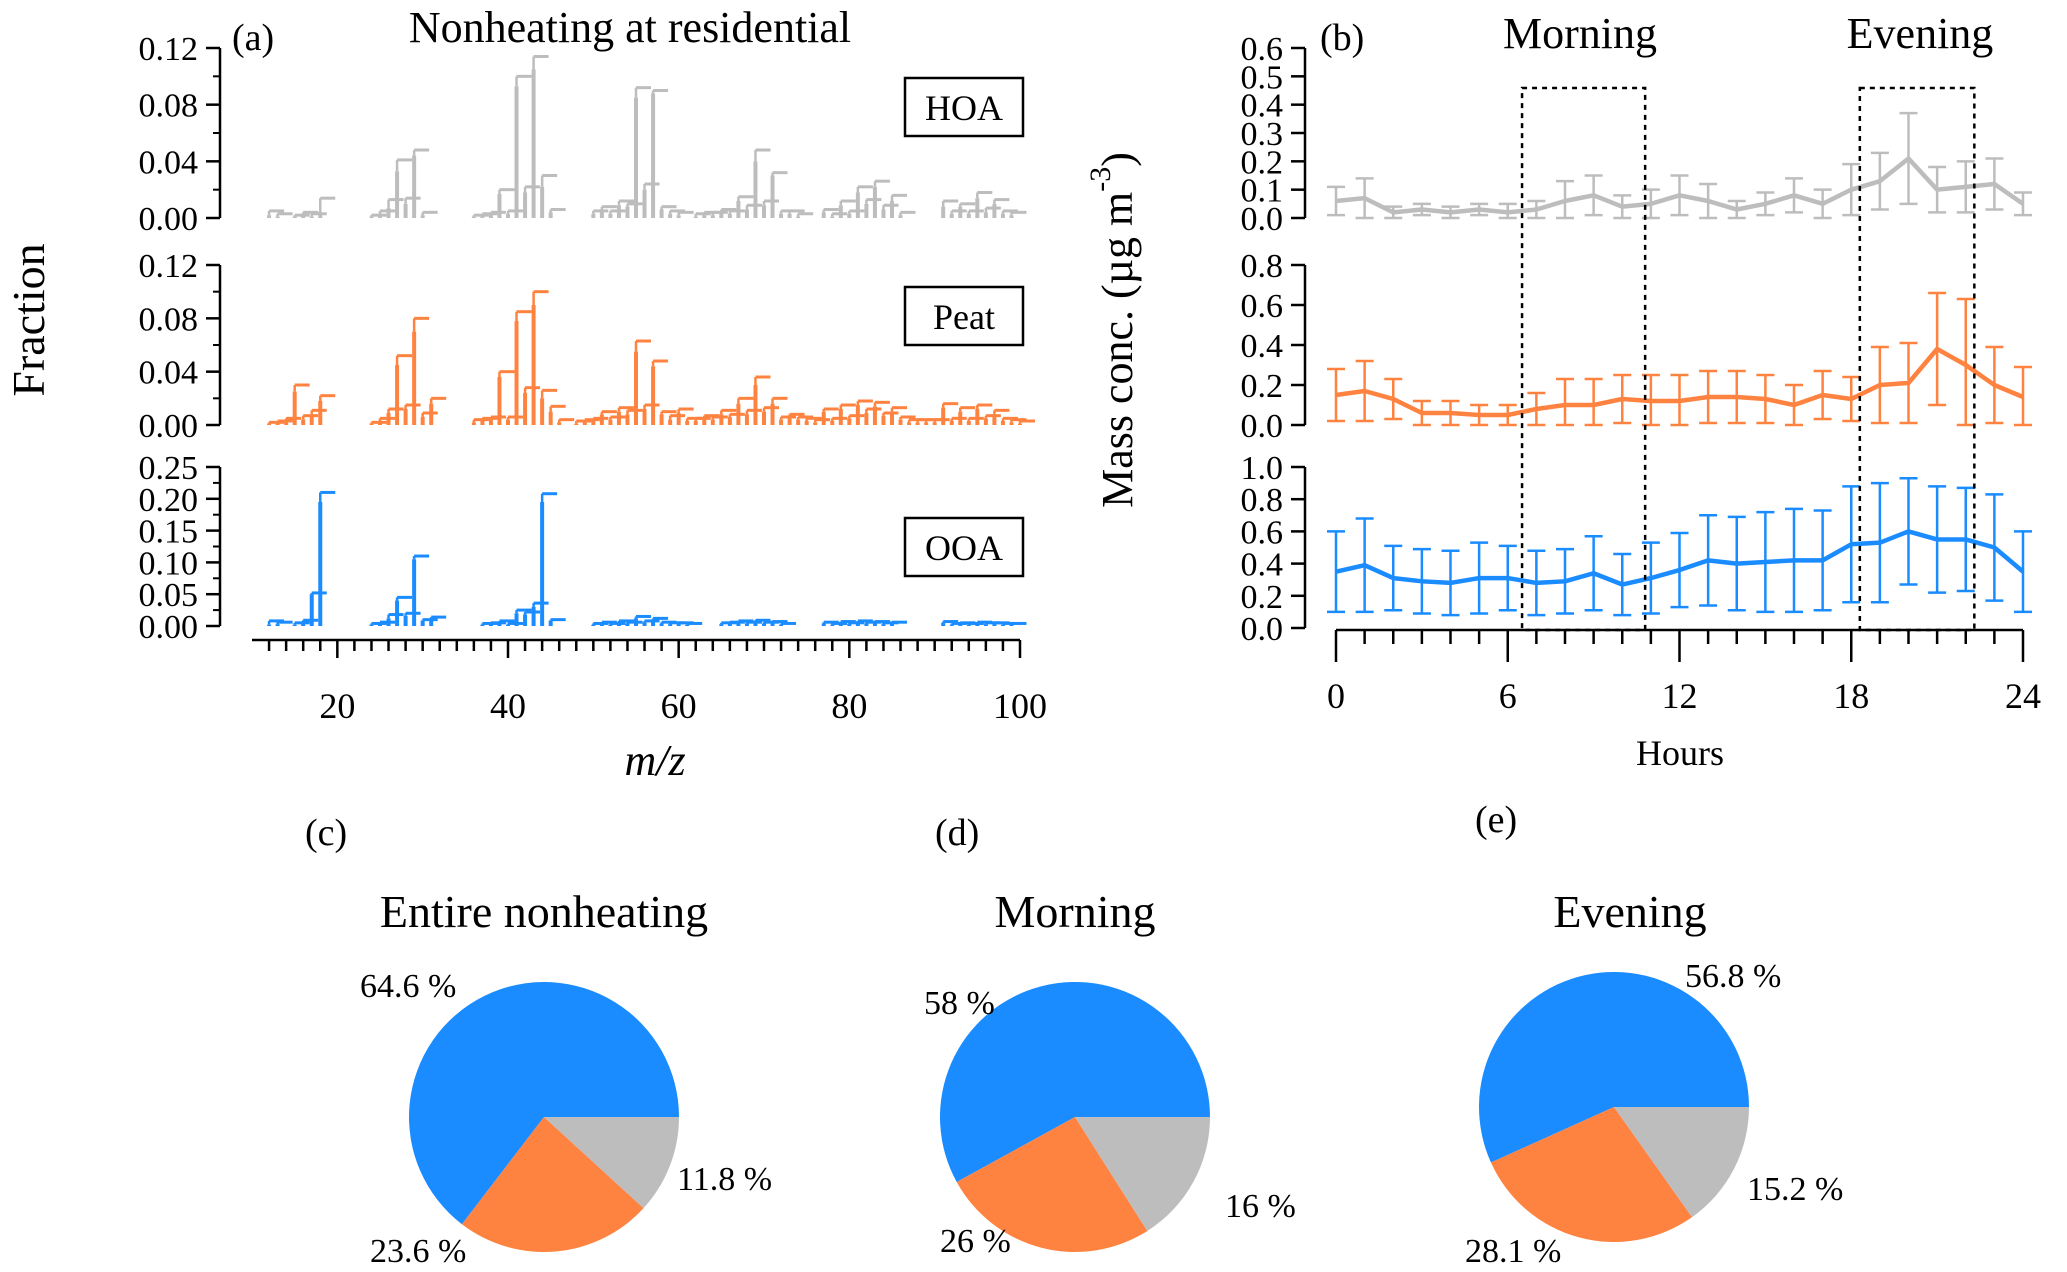 This screenshot has width=2067, height=1272. I want to click on evening-label: Evening, so click(1920, 33).